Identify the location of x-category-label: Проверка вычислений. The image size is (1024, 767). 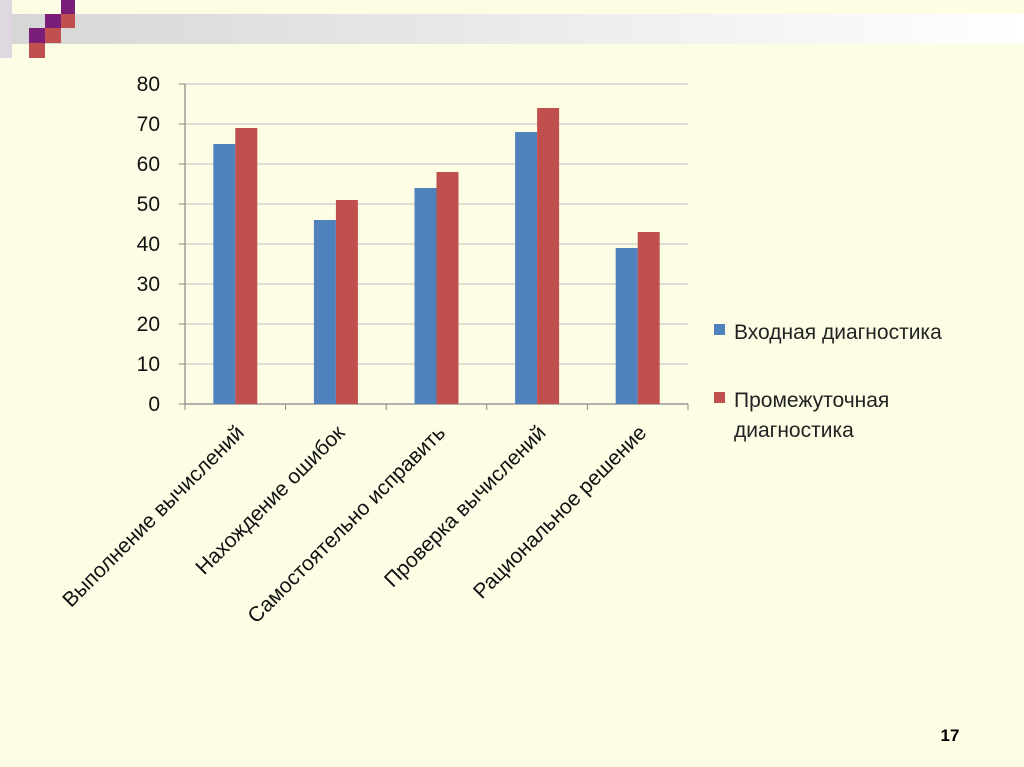
(465, 506).